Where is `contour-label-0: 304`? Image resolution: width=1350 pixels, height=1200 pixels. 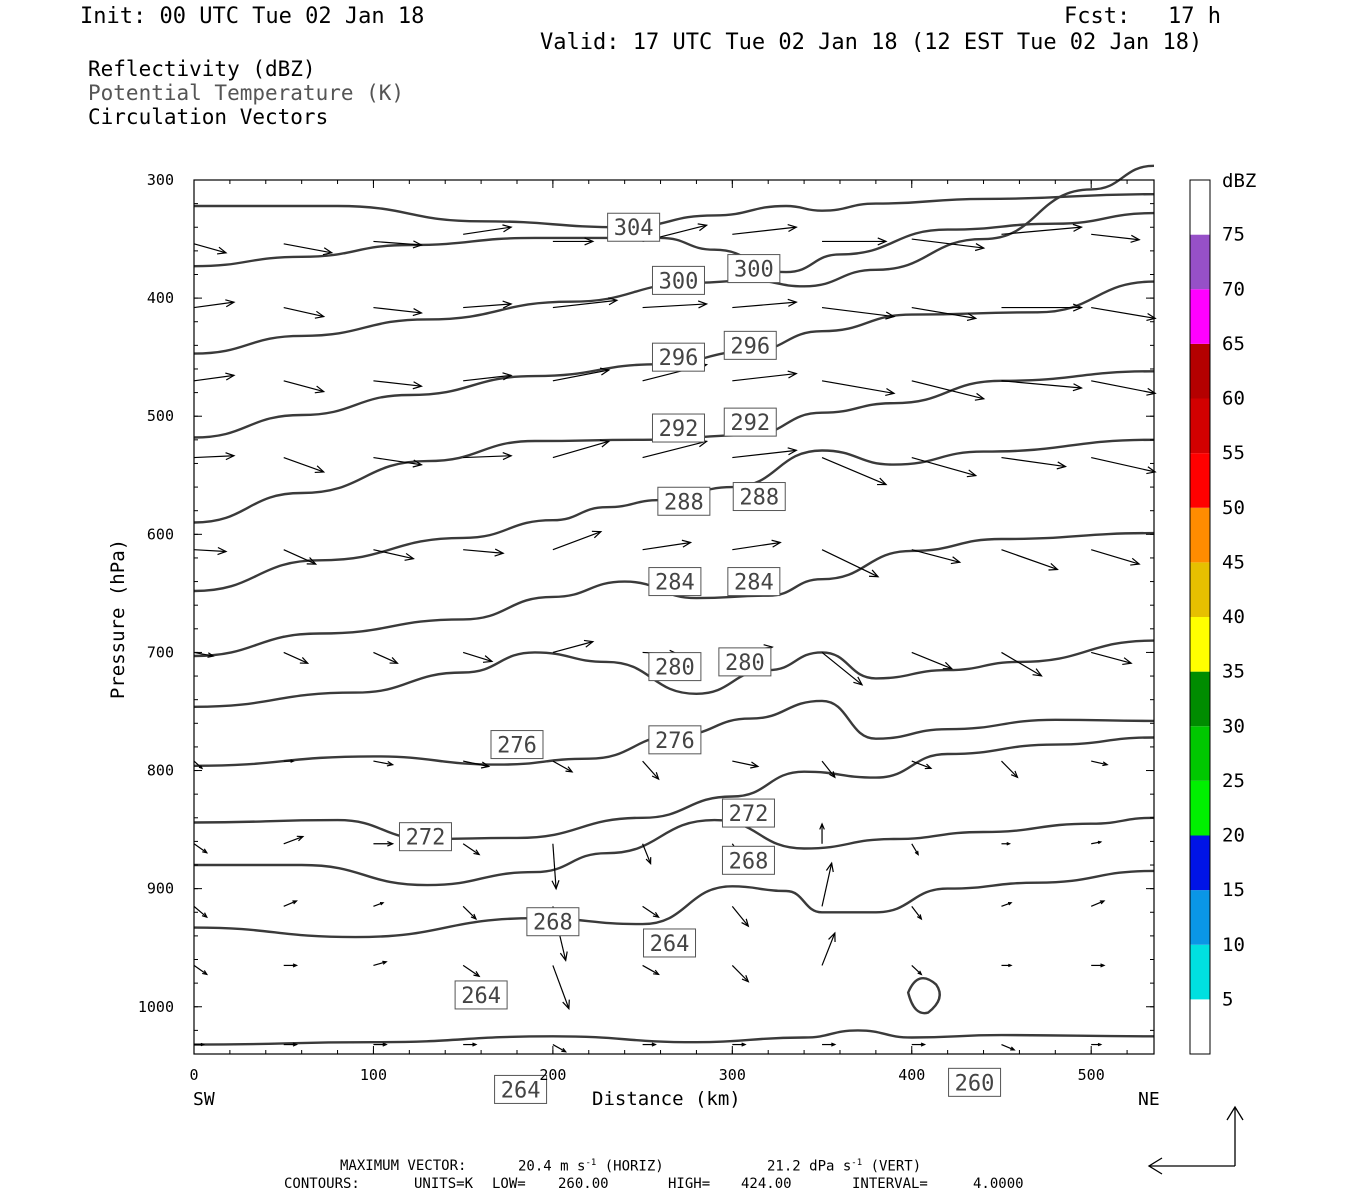 contour-label-0: 304 is located at coordinates (634, 227).